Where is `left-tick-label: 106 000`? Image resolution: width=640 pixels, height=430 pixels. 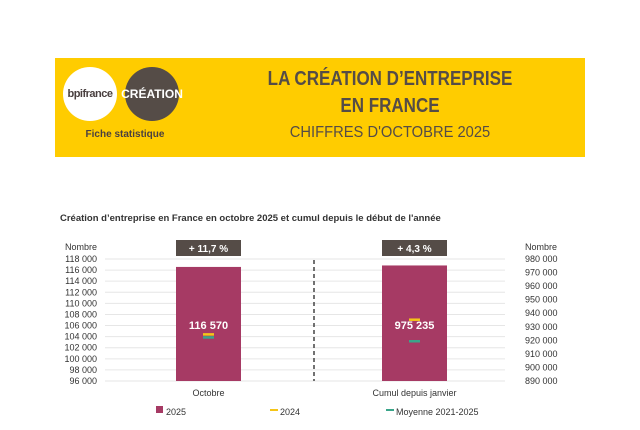
left-tick-label: 106 000 is located at coordinates (80, 326).